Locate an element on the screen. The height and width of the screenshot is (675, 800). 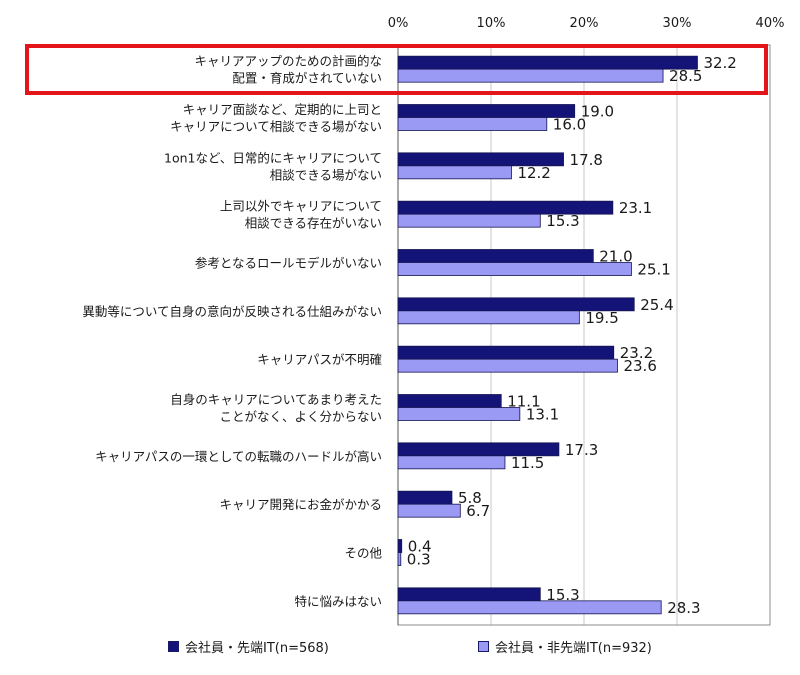
data-label-series-1: 0.4 is located at coordinates (420, 547).